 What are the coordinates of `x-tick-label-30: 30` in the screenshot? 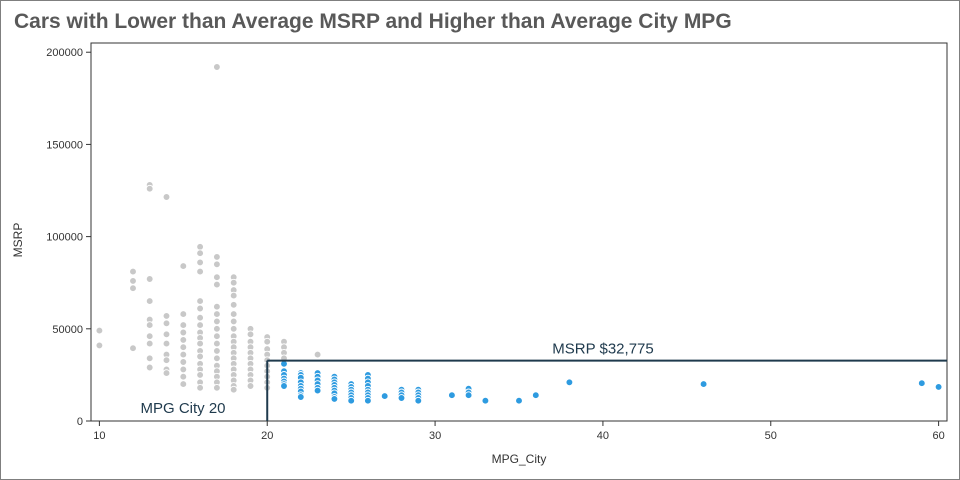 It's located at (435, 436).